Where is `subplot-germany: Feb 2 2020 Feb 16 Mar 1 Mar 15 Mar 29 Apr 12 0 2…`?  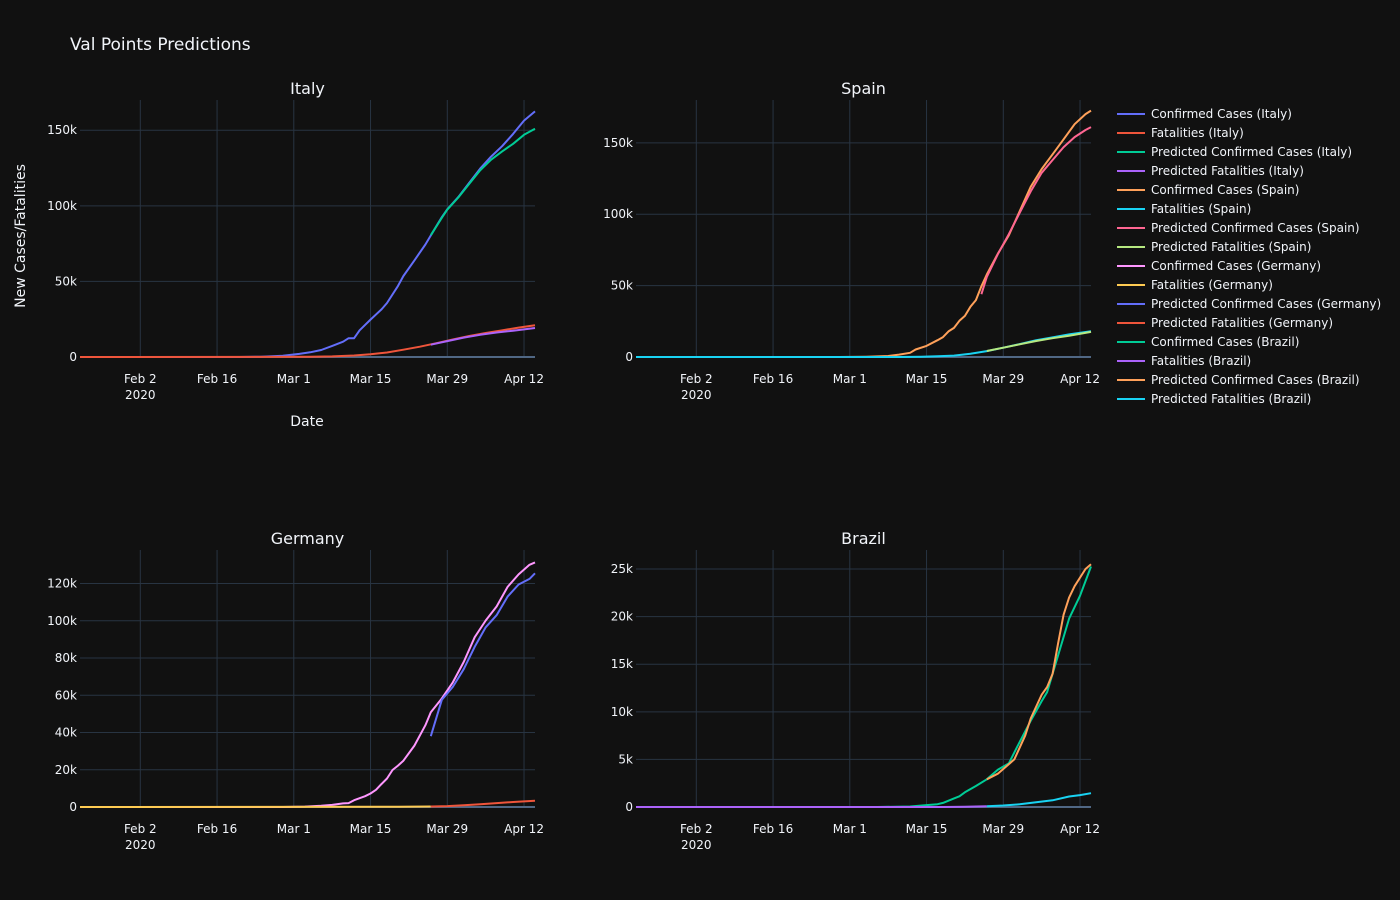 subplot-germany: Feb 2 2020 Feb 16 Mar 1 Mar 15 Mar 29 Apr 12 0 2… is located at coordinates (295, 690).